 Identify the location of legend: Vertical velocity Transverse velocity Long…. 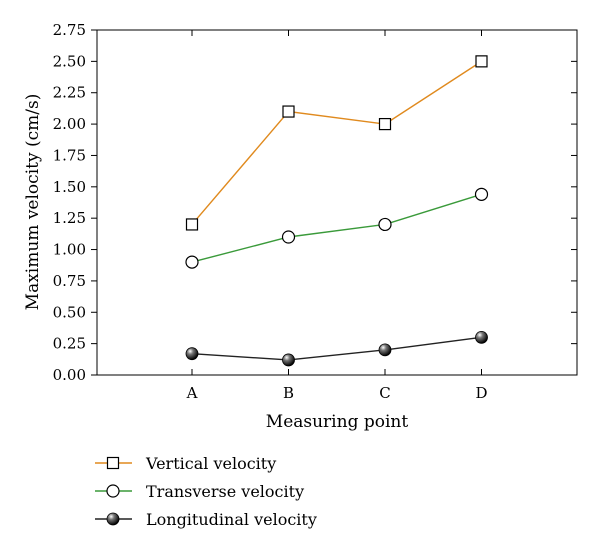
(206, 491).